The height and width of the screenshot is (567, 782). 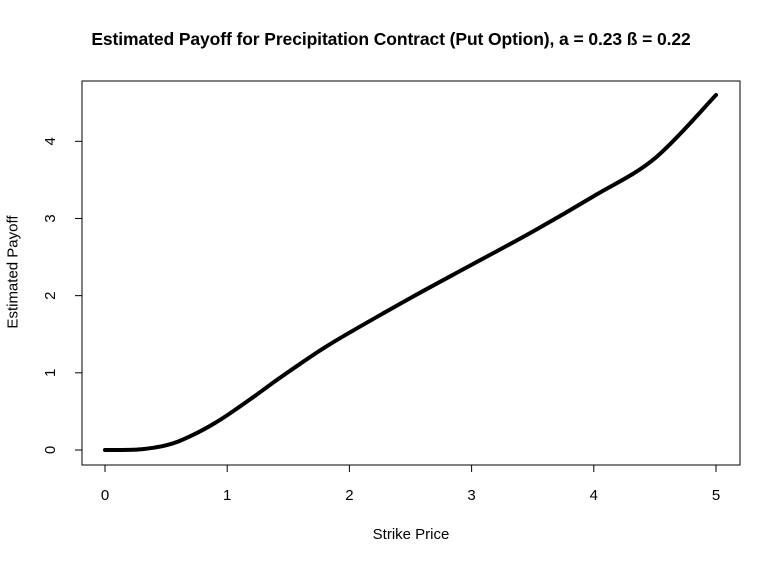 What do you see at coordinates (62, 295) in the screenshot?
I see `y-axis: 0 1 2 3 4` at bounding box center [62, 295].